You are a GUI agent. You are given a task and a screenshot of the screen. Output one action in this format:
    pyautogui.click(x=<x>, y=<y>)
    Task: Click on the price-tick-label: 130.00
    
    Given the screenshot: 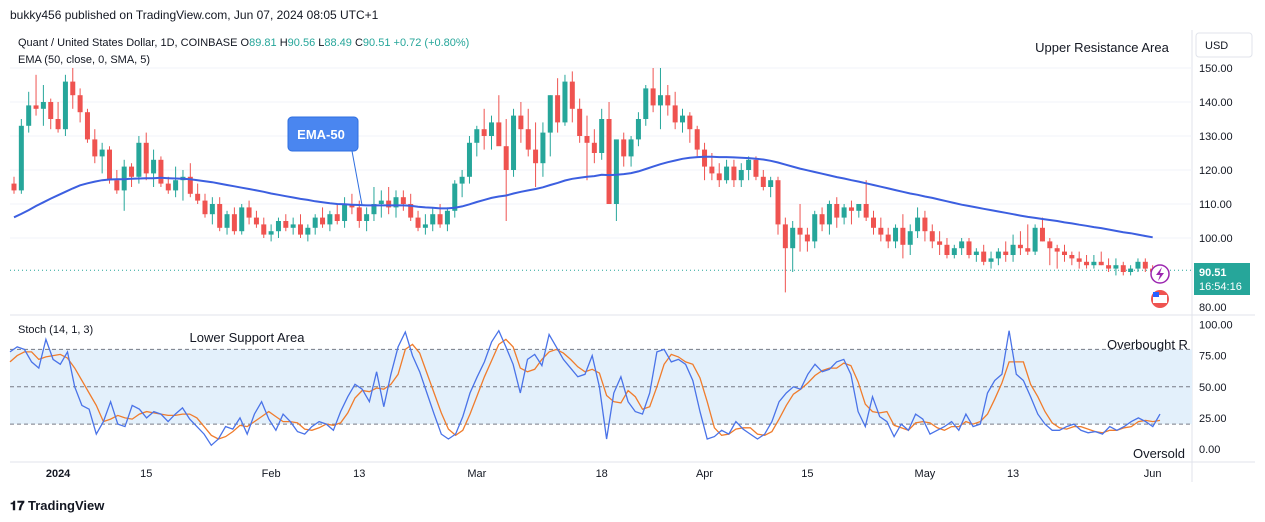 What is the action you would take?
    pyautogui.click(x=1216, y=137)
    